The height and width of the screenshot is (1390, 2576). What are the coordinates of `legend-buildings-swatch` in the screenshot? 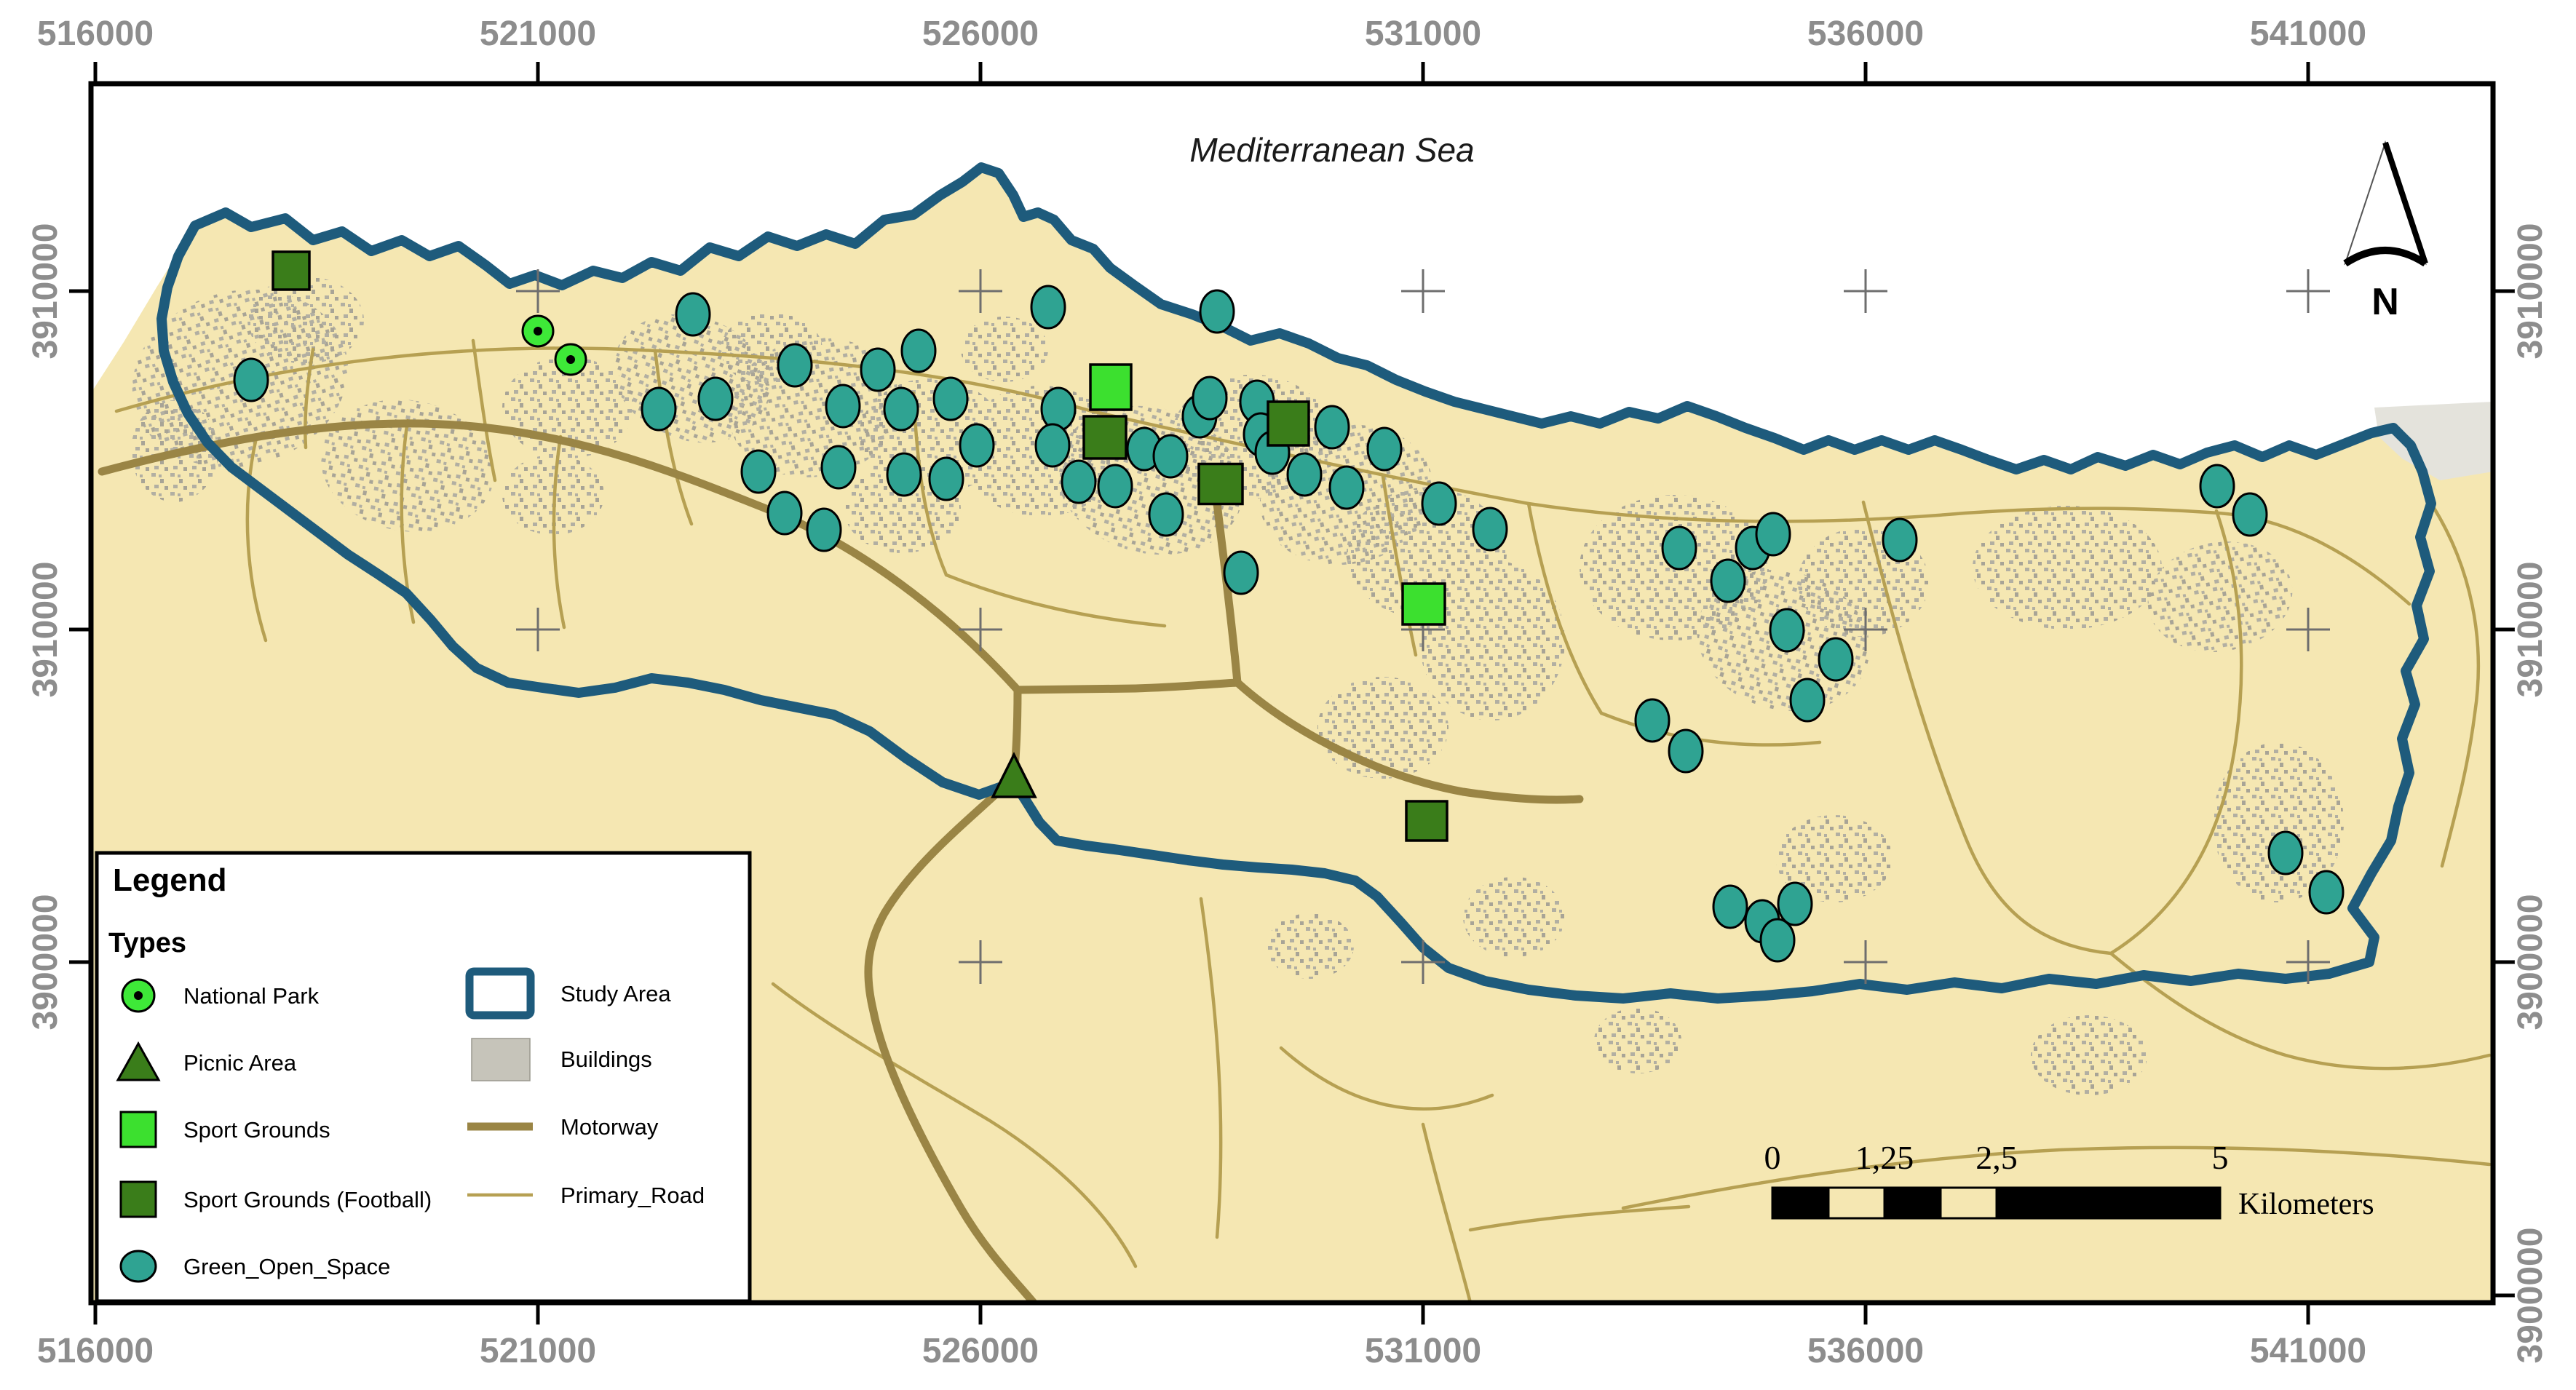 It's located at (501, 1059).